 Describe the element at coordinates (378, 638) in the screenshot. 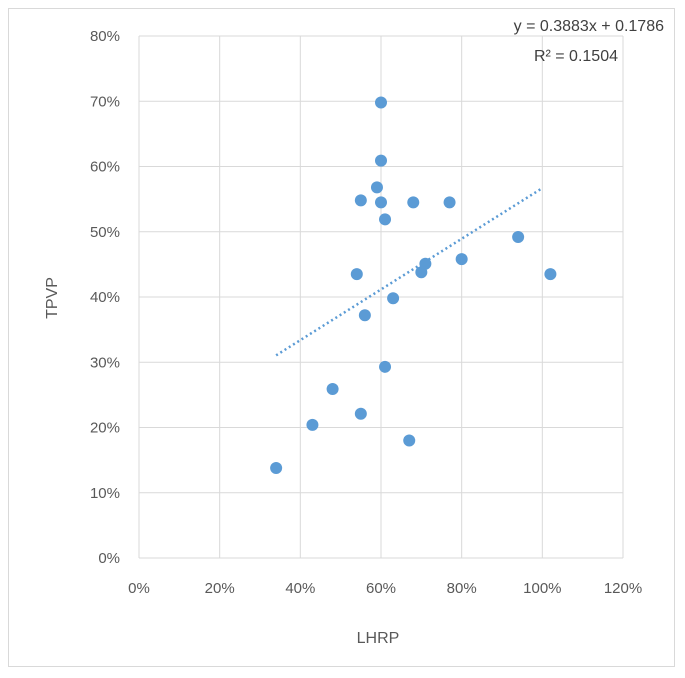

I see `x-axis-title: LHRP` at that location.